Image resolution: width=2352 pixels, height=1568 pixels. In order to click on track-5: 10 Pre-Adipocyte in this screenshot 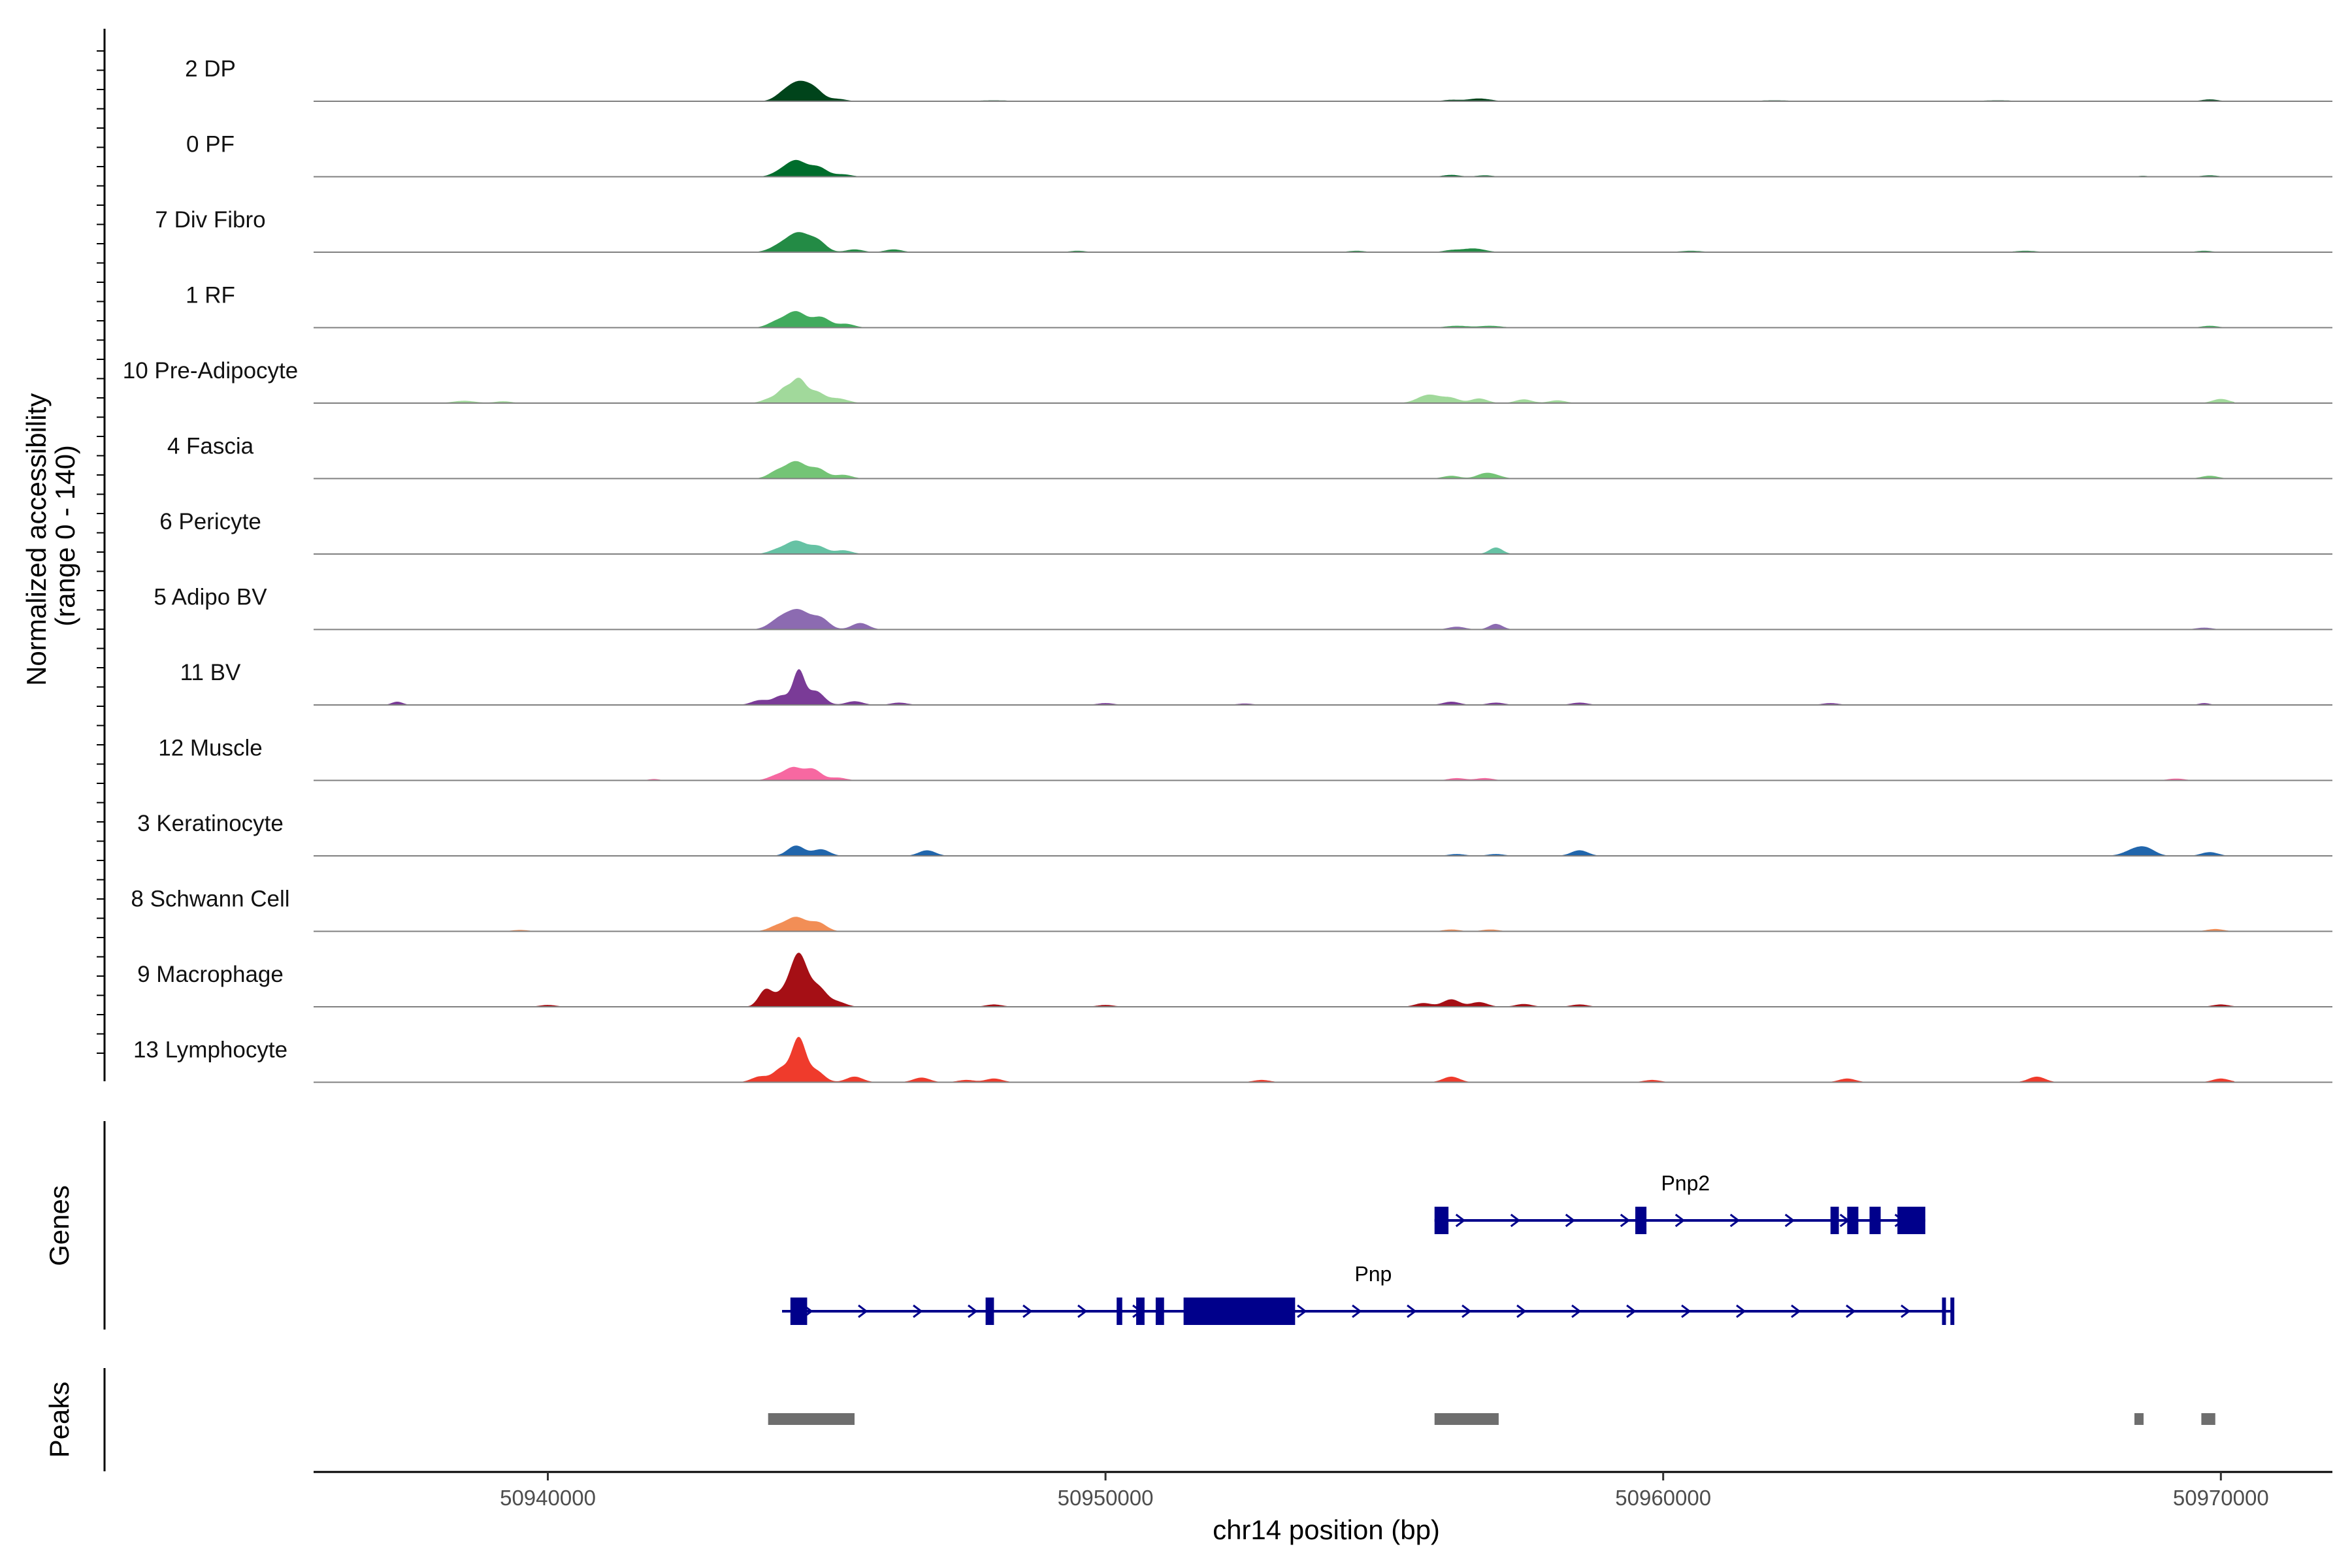, I will do `click(1227, 381)`.